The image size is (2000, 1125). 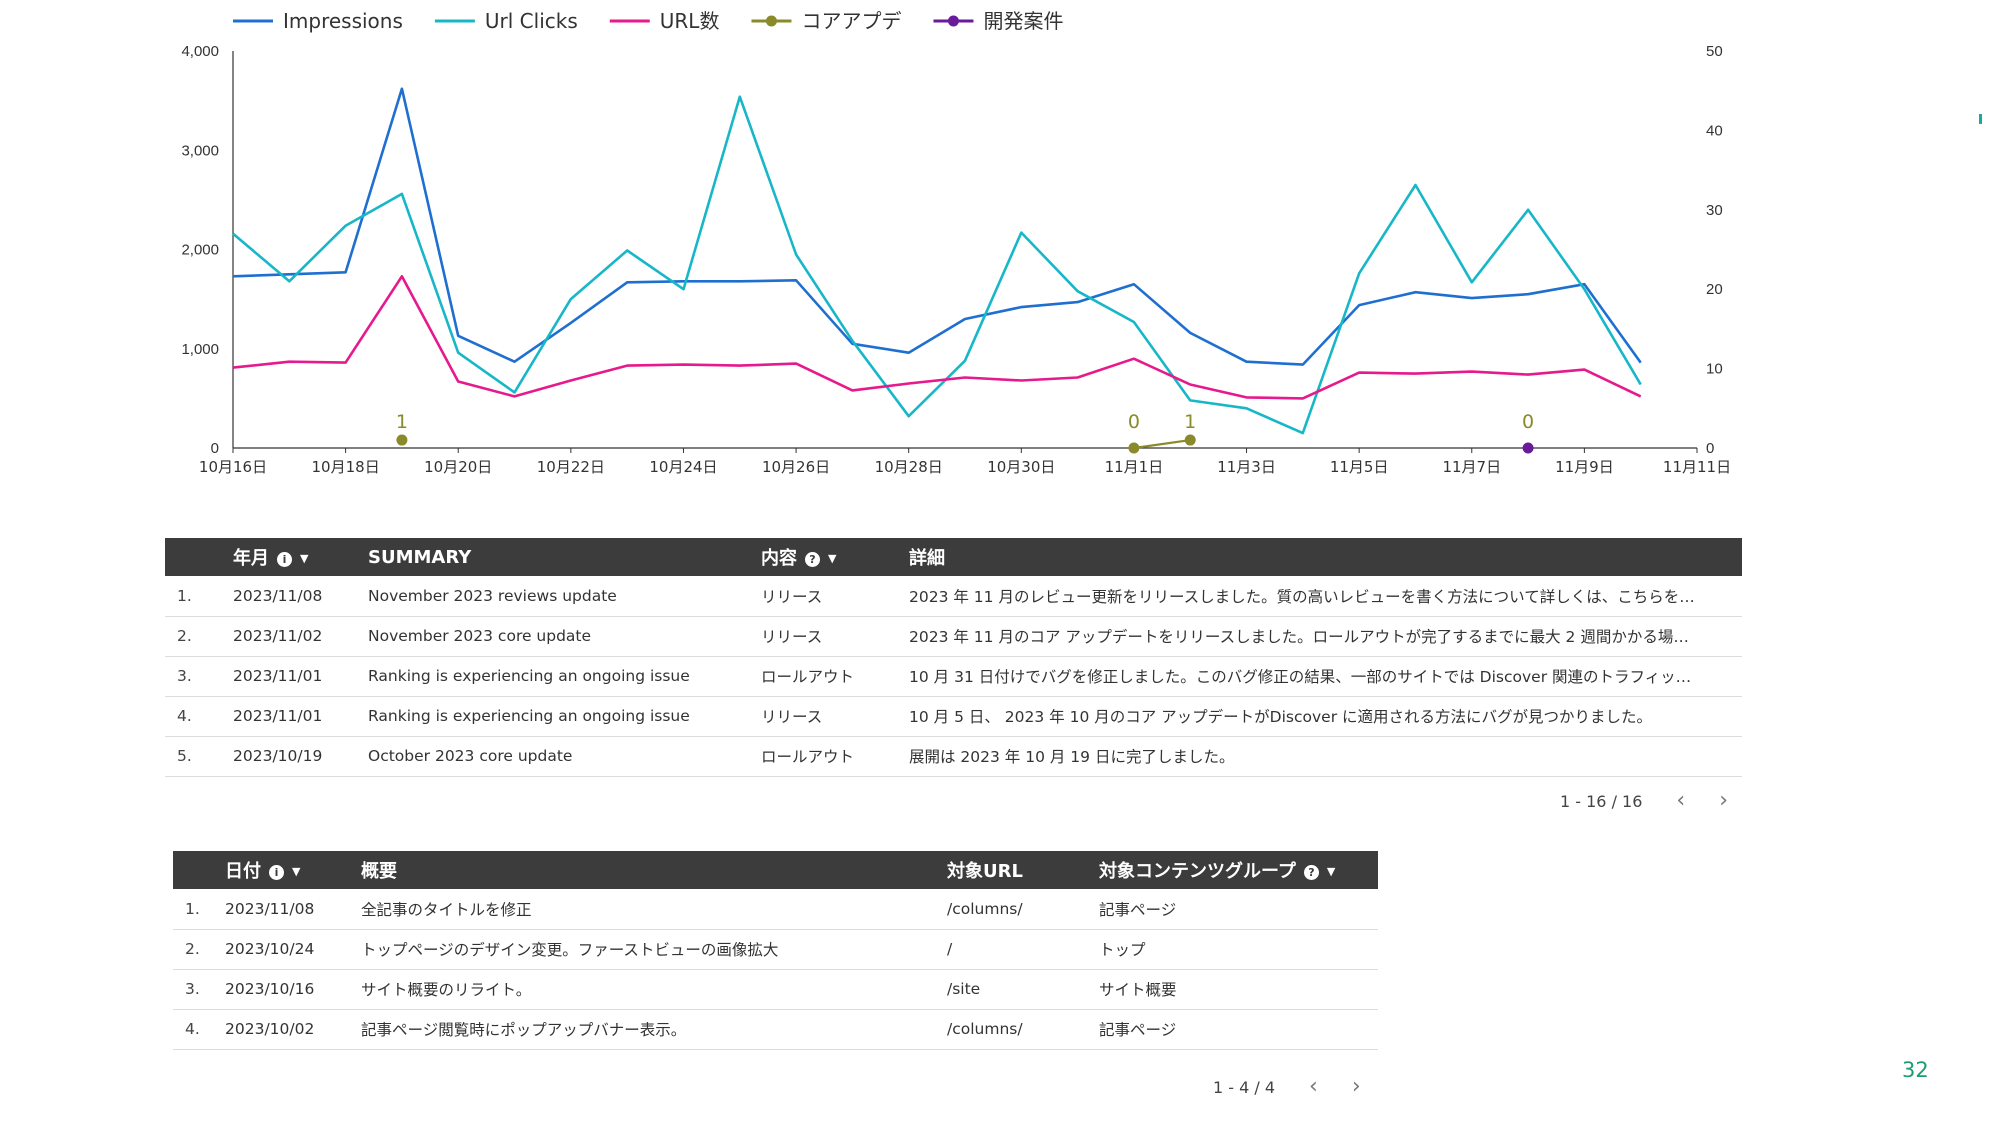 I want to click on header-detail: 詳細, so click(x=1320, y=557).